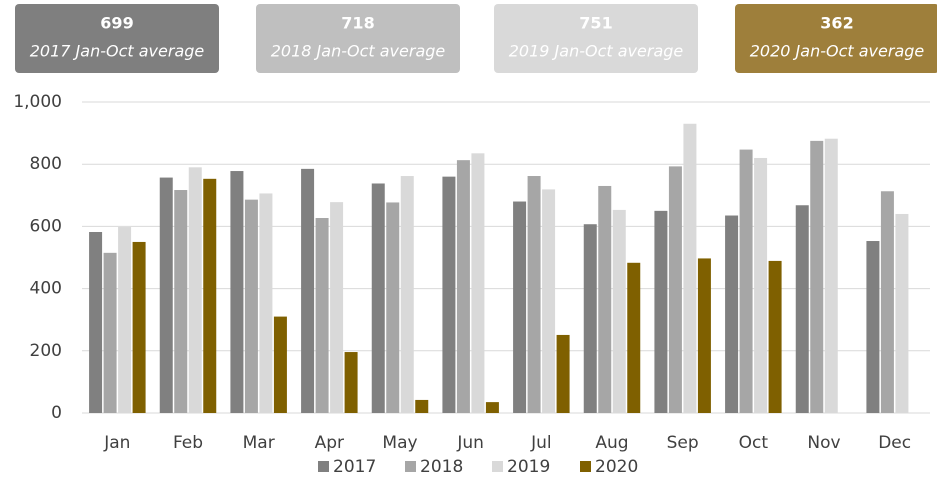 The height and width of the screenshot is (482, 937). What do you see at coordinates (683, 443) in the screenshot?
I see `x-tick-label: Sep` at bounding box center [683, 443].